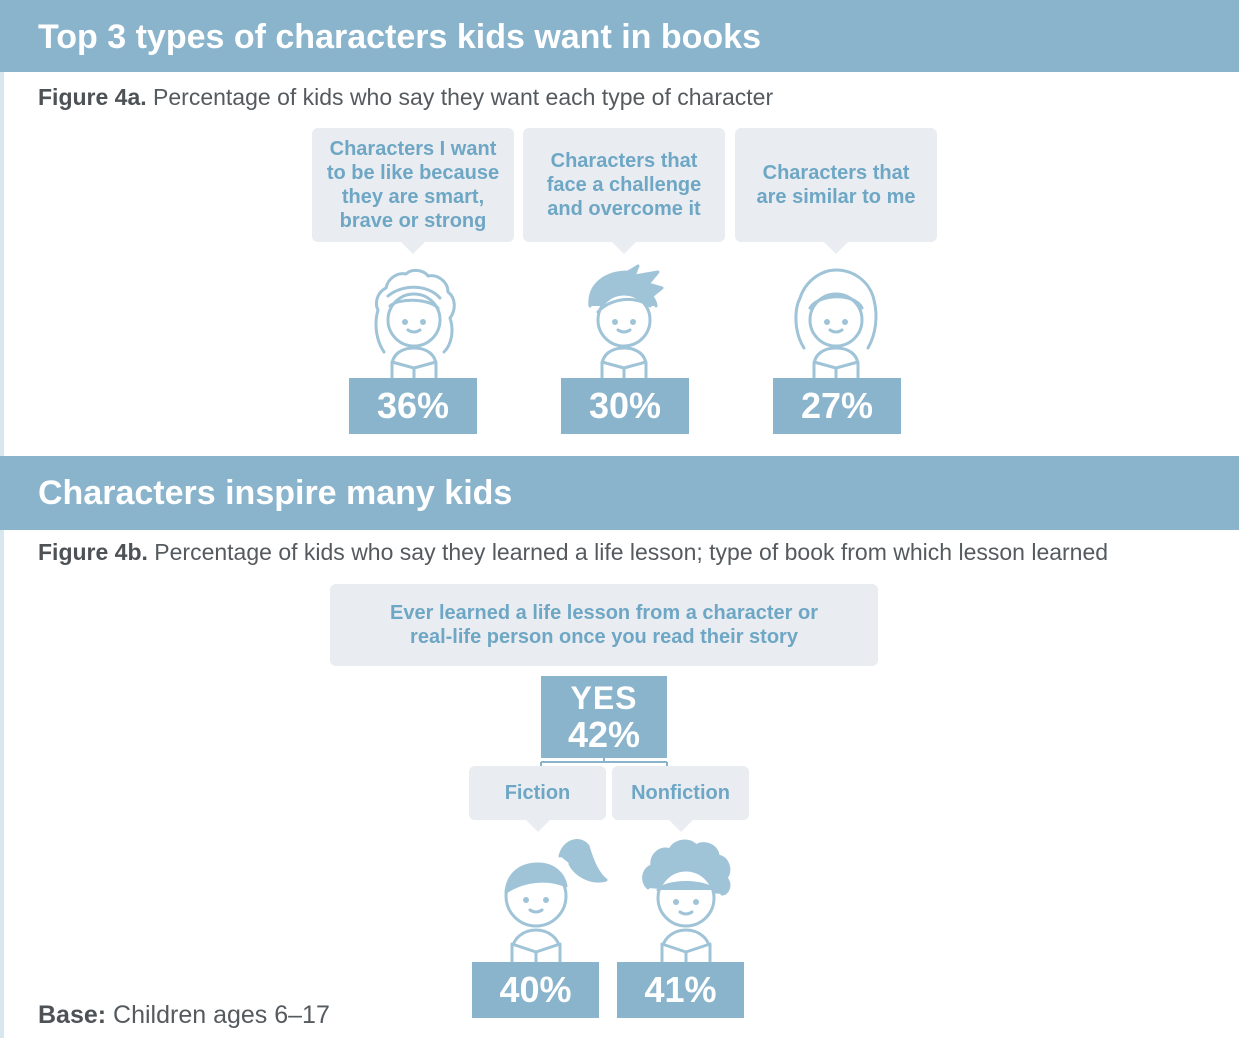 This screenshot has width=1239, height=1038. What do you see at coordinates (619, 493) in the screenshot?
I see `section-b-banner: Characters inspire many kids` at bounding box center [619, 493].